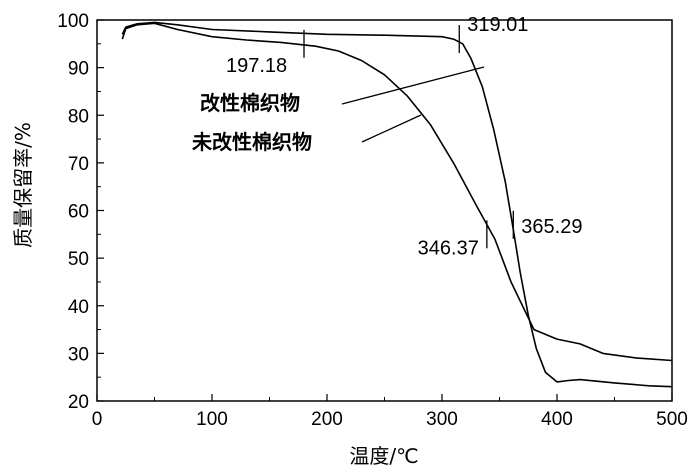  Describe the element at coordinates (250, 103) in the screenshot. I see `legend-label-modified: 改性棉织物` at that location.